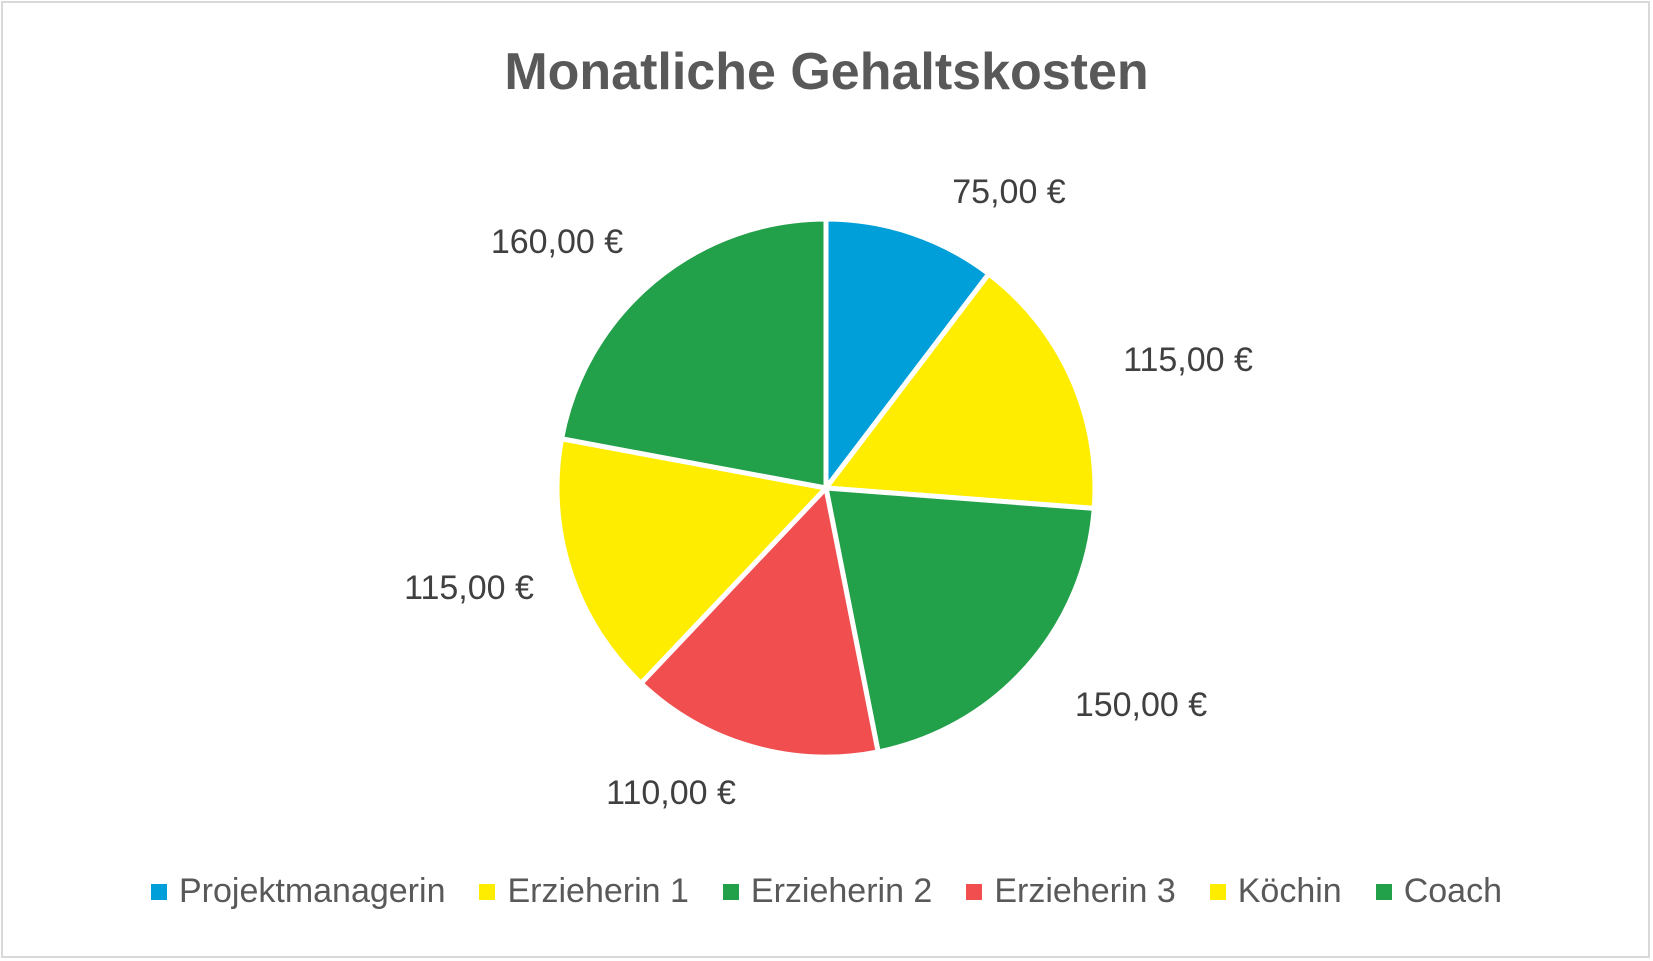 The image size is (1653, 961). I want to click on chart-title: Monatliche Gehaltskosten, so click(826, 72).